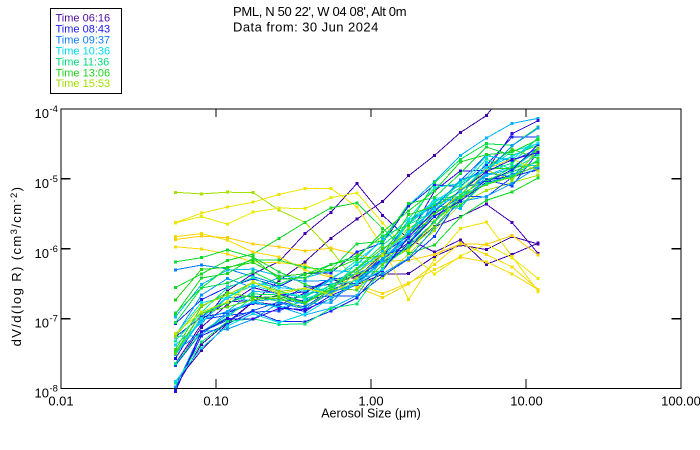 This screenshot has width=700, height=450. What do you see at coordinates (54, 109) in the screenshot?
I see `svg-text: -4` at bounding box center [54, 109].